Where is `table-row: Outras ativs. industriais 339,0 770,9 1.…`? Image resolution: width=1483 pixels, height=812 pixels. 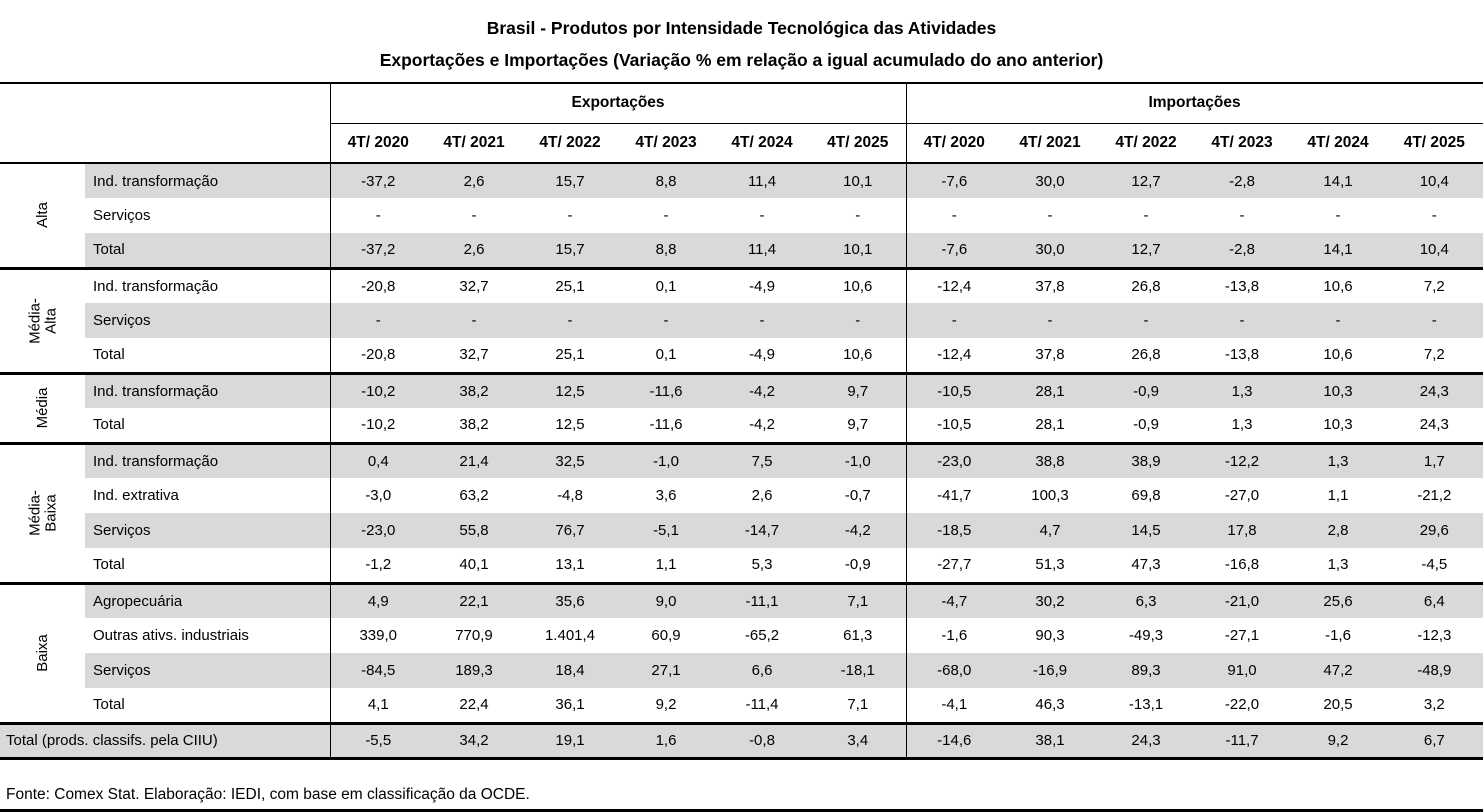
table-row: Outras ativs. industriais 339,0 770,9 1.… is located at coordinates (741, 635).